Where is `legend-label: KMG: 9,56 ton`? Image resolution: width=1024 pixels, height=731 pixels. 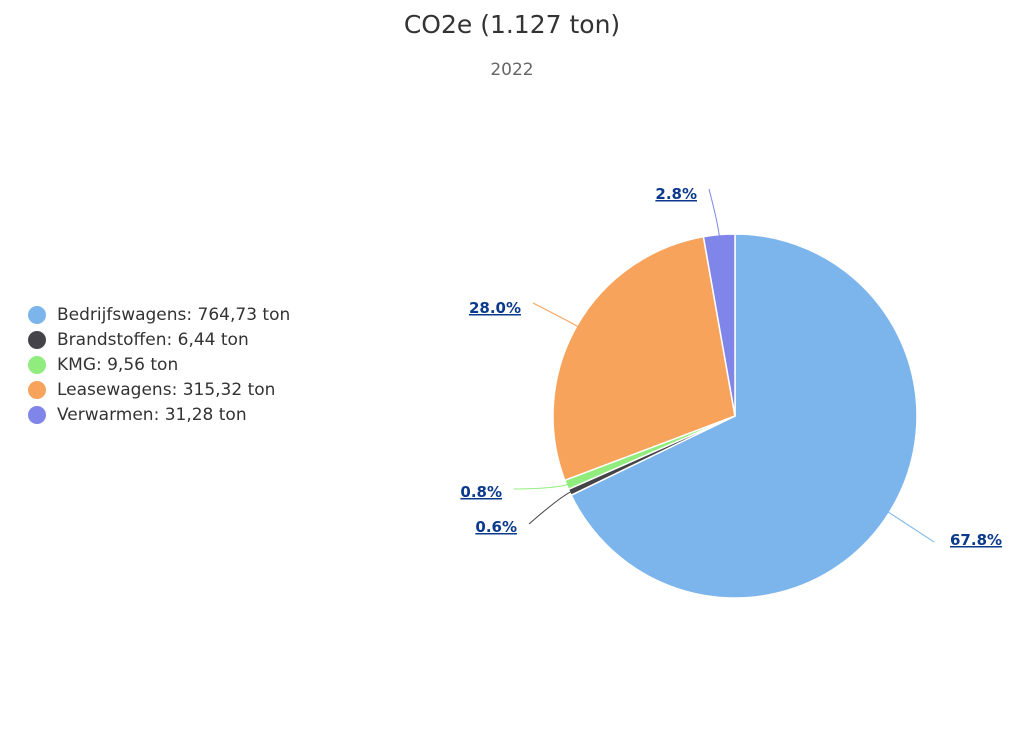 legend-label: KMG: 9,56 ton is located at coordinates (118, 364).